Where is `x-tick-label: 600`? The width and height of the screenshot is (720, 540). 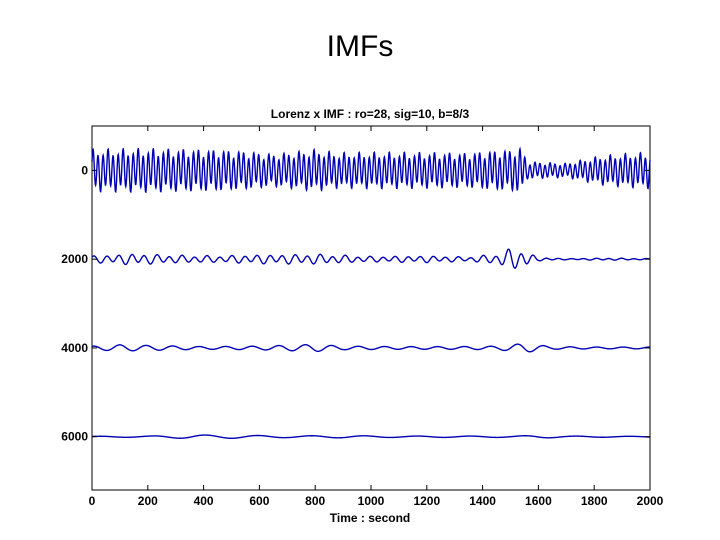
x-tick-label: 600 is located at coordinates (259, 501).